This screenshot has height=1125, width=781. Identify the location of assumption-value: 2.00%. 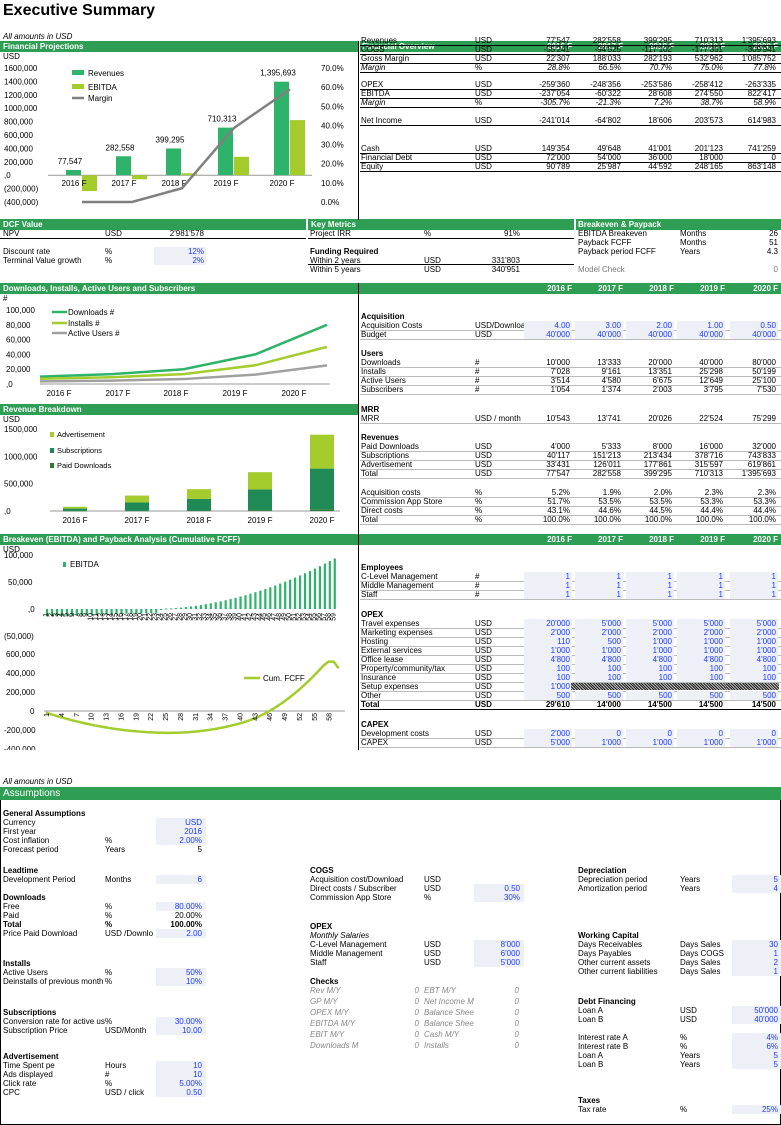
(190, 840).